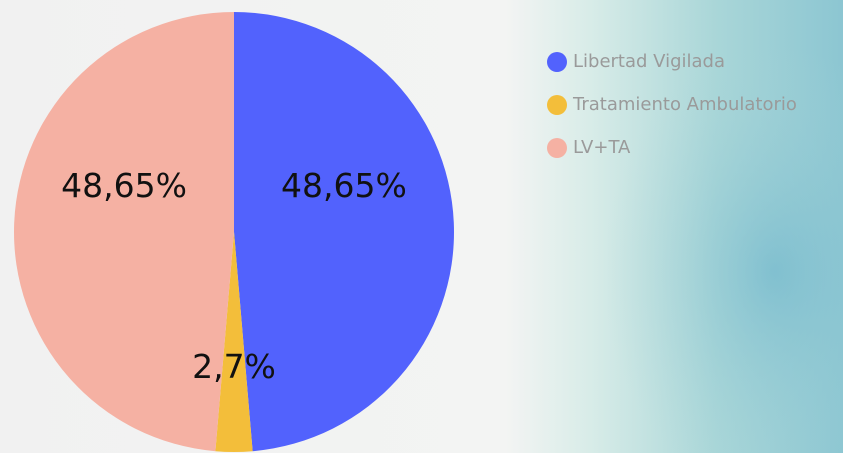 The image size is (843, 453). Describe the element at coordinates (649, 61) in the screenshot. I see `legend-label: Libertad Vigilada` at that location.